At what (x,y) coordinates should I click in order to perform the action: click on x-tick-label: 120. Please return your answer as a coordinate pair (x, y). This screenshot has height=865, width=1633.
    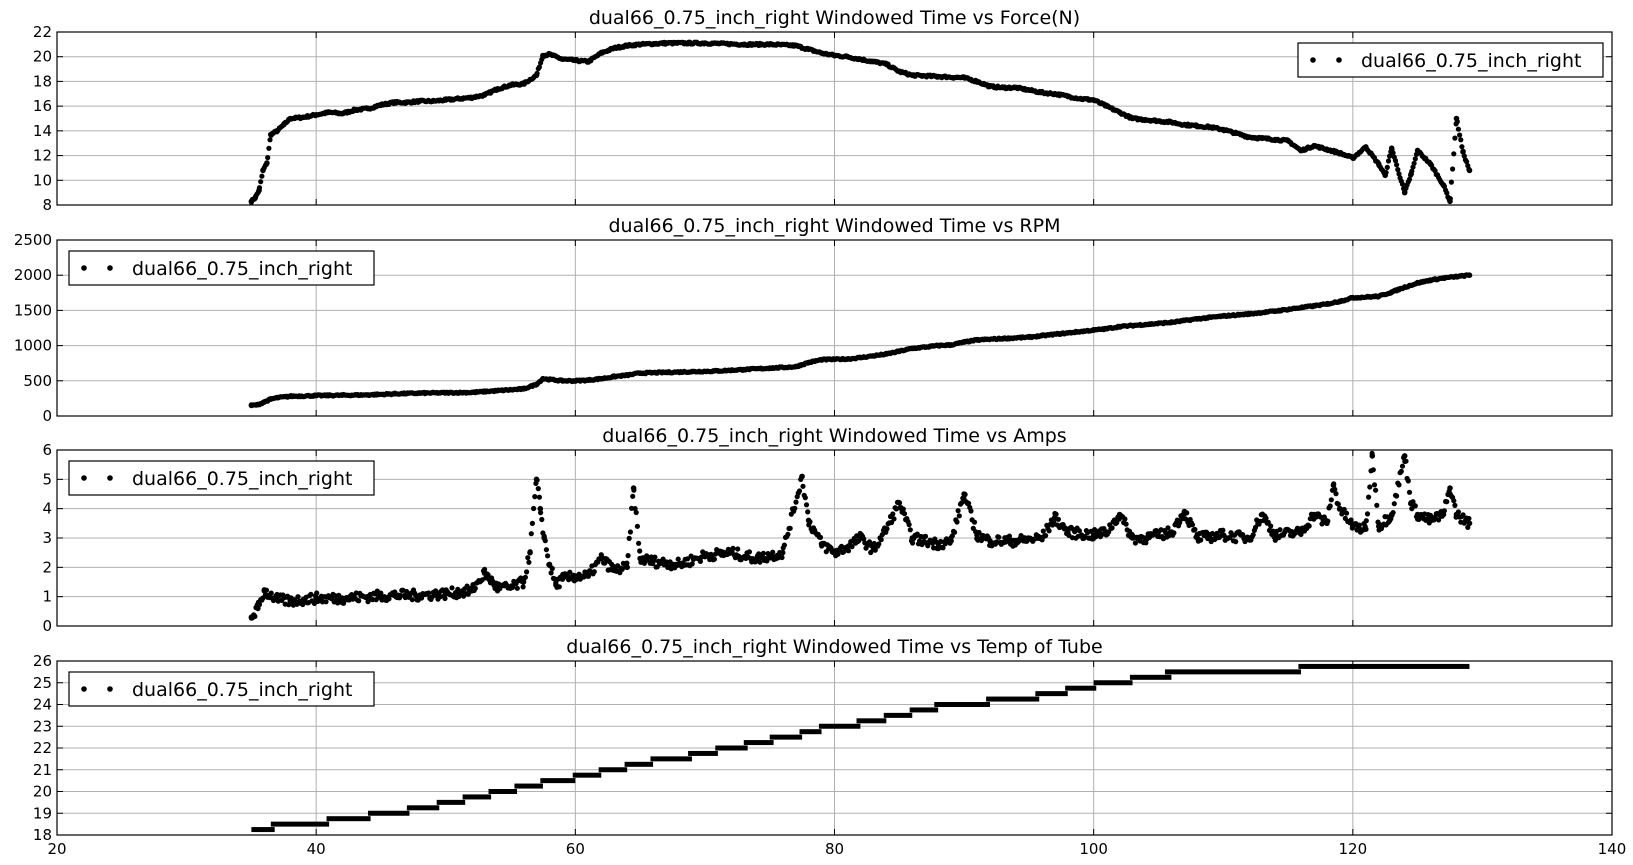
    Looking at the image, I should click on (1353, 849).